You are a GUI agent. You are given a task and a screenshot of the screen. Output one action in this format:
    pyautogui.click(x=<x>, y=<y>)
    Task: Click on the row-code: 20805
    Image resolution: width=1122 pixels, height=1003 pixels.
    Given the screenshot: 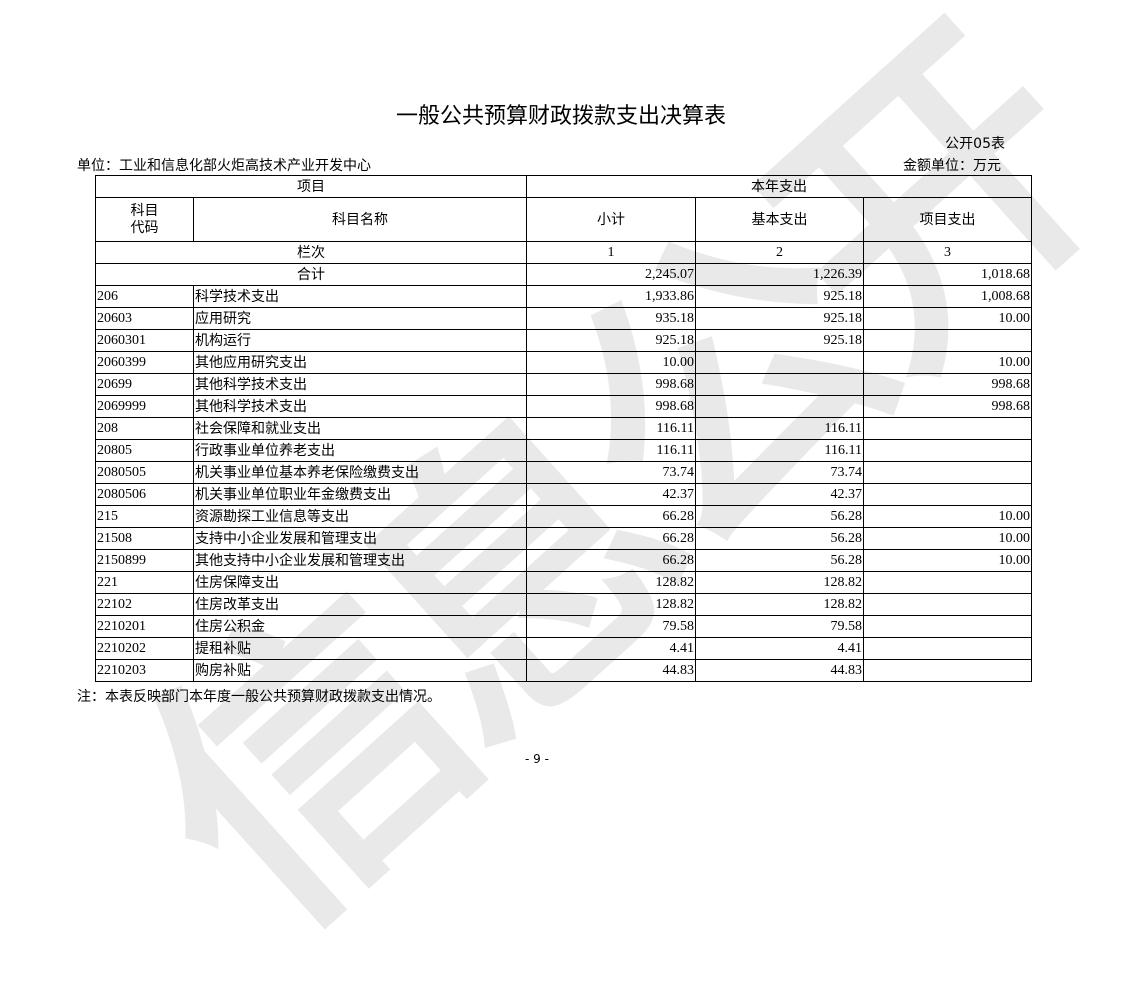 What is the action you would take?
    pyautogui.click(x=144, y=450)
    